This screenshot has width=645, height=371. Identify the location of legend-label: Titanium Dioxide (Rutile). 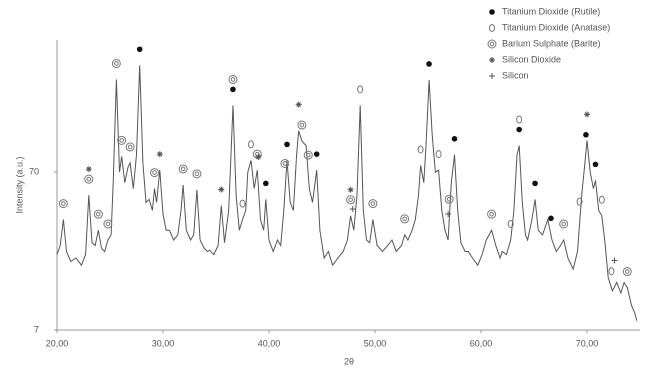
(551, 11).